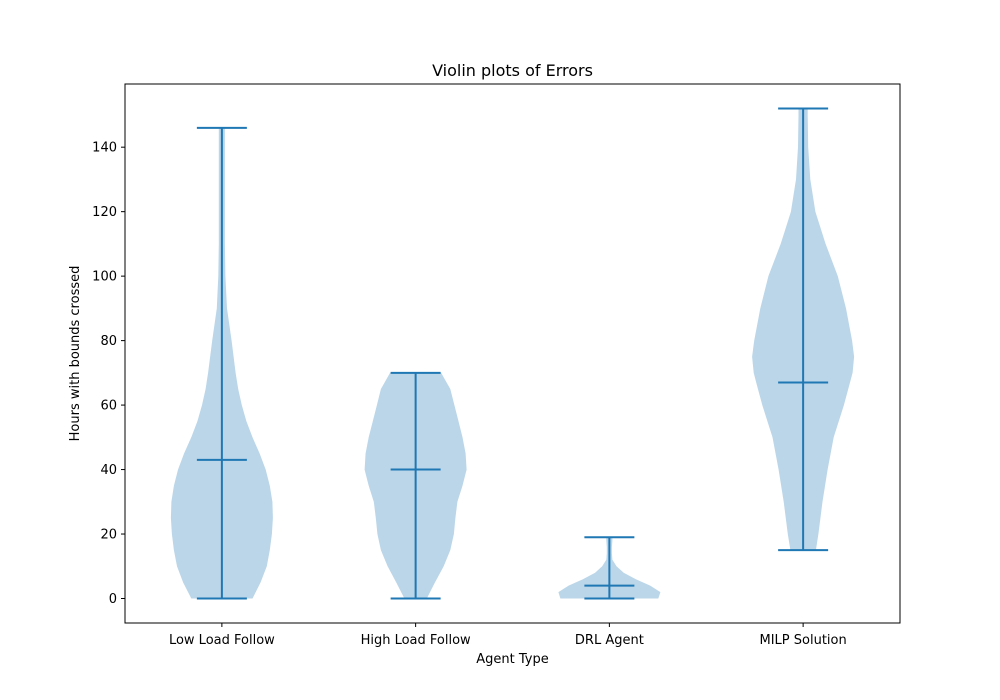 The width and height of the screenshot is (1000, 700). What do you see at coordinates (104, 212) in the screenshot?
I see `y-tick-label: 120` at bounding box center [104, 212].